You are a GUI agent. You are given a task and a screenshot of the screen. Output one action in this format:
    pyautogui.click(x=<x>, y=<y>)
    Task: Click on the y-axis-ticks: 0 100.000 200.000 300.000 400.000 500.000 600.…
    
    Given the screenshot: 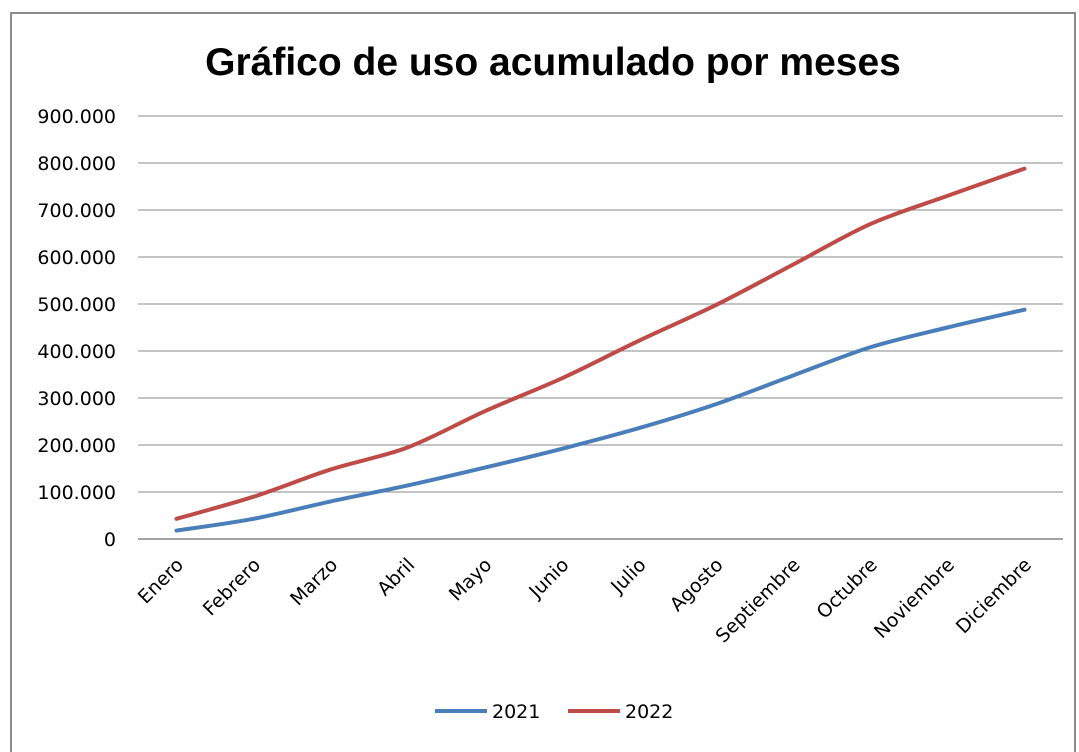 What is the action you would take?
    pyautogui.click(x=76, y=328)
    